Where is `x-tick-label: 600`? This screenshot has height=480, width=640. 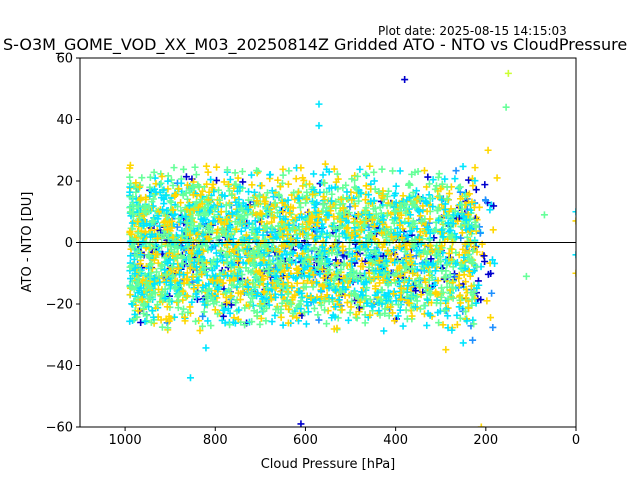 x-tick-label: 600 is located at coordinates (305, 440).